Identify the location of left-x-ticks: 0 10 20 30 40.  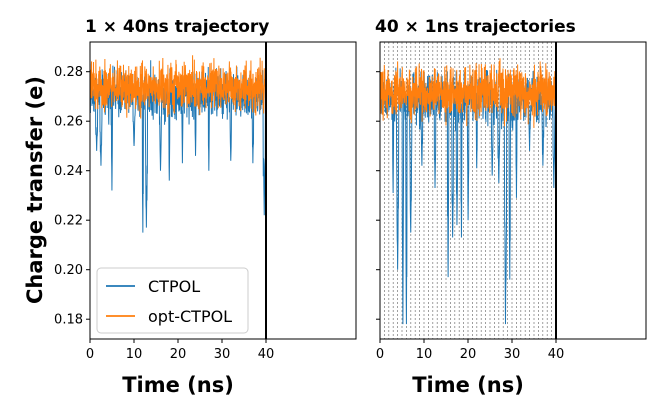
(180, 350).